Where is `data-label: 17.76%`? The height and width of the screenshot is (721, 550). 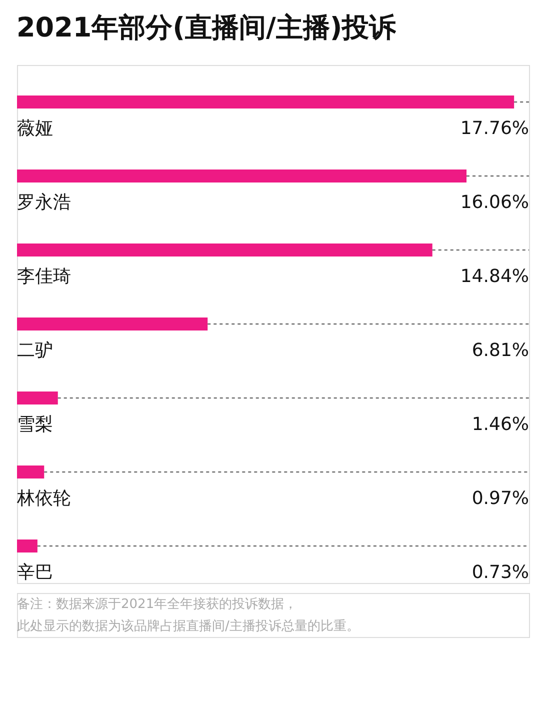 data-label: 17.76% is located at coordinates (494, 128).